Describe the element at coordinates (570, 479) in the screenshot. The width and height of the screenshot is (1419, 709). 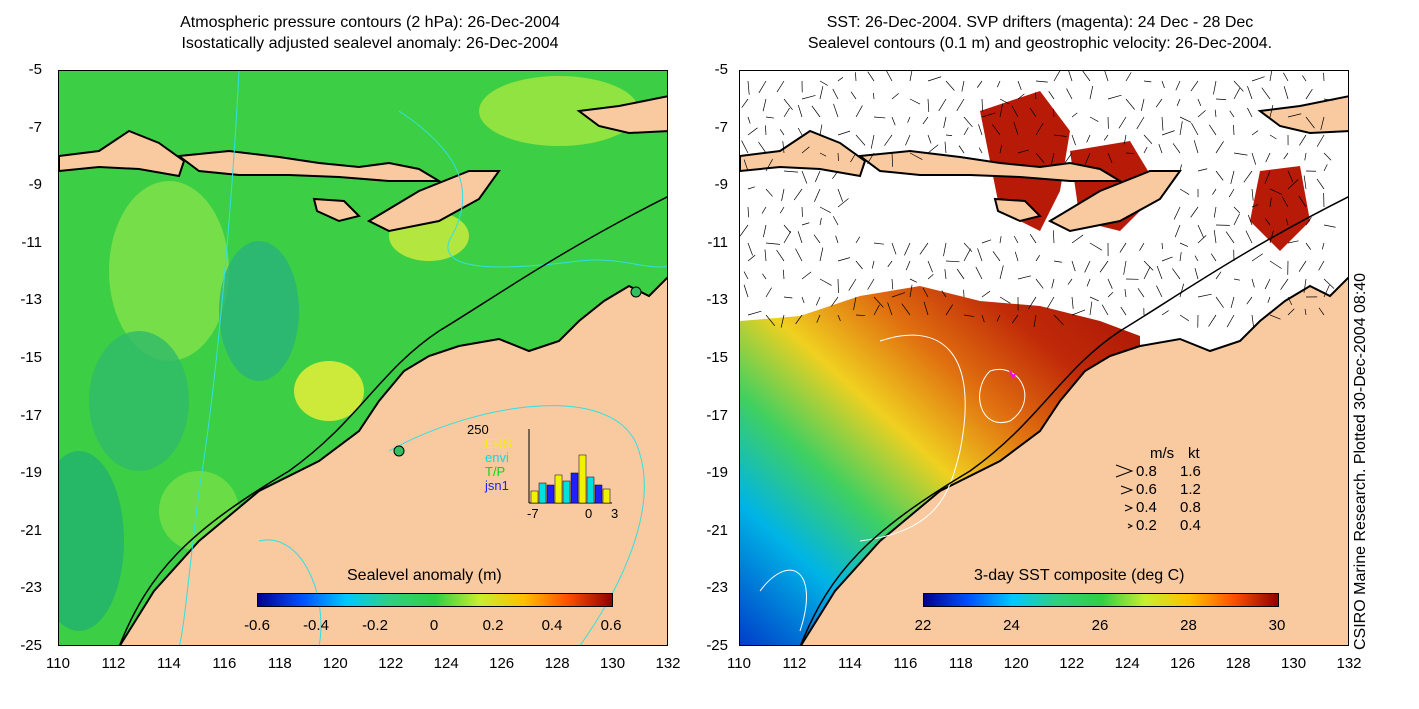
I see `inset-bar-chart` at that location.